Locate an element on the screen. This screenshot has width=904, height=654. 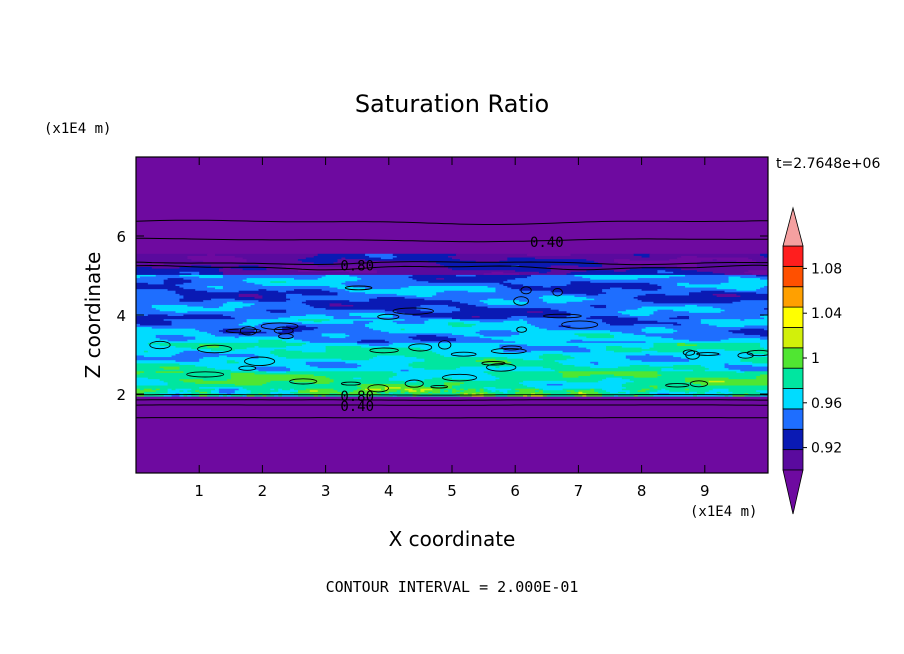
colorbar-tick-label: 1.08 is located at coordinates (826, 269).